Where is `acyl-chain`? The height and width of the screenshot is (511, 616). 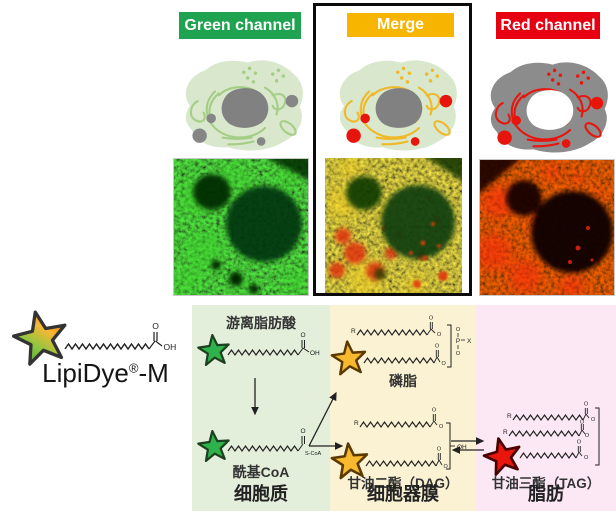
acyl-chain is located at coordinates (107, 346).